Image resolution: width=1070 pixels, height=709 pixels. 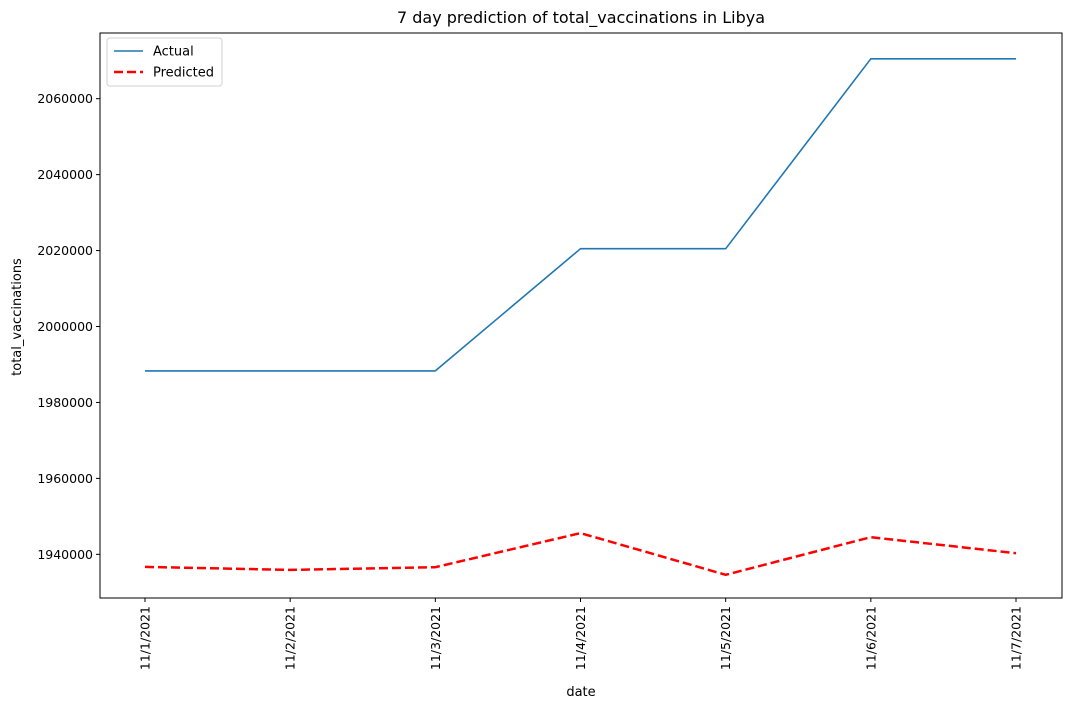 I want to click on legend: Actual Predicted, so click(x=164, y=62).